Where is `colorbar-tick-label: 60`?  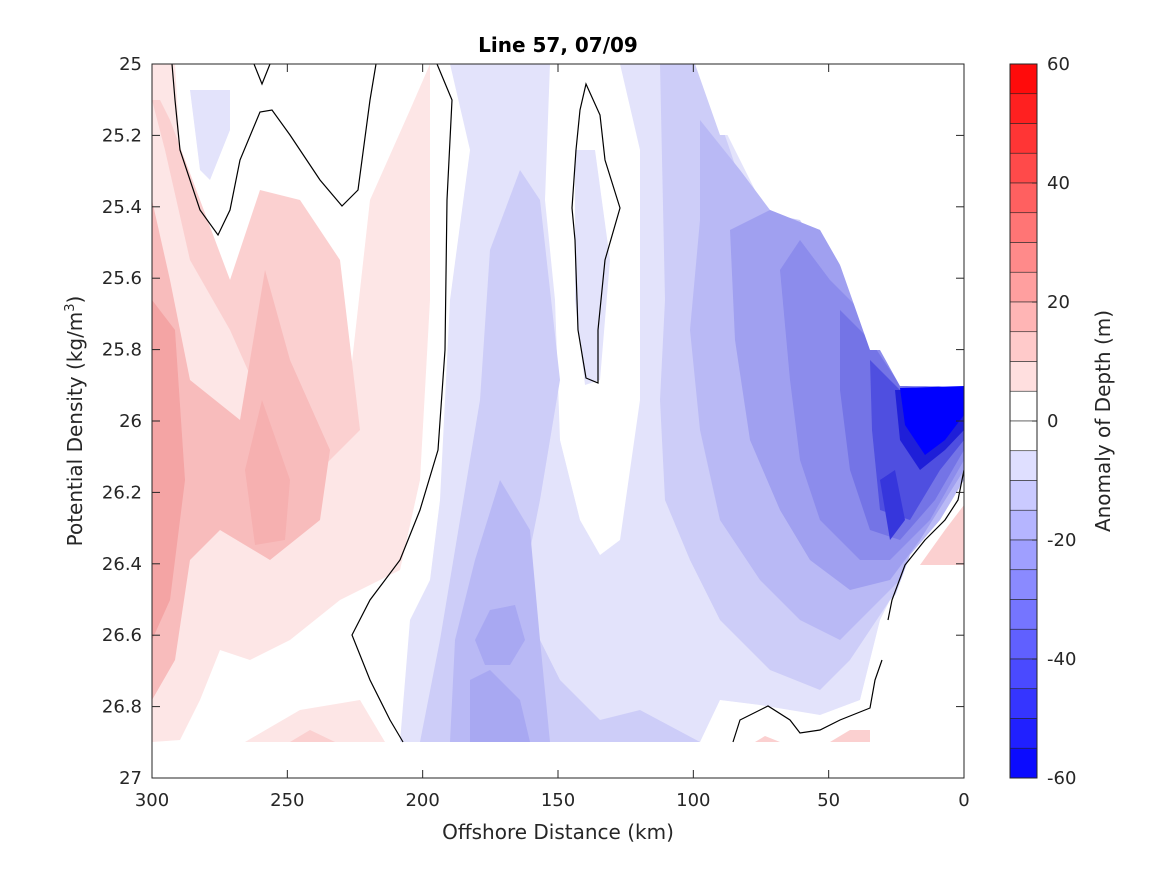
colorbar-tick-label: 60 is located at coordinates (1058, 64).